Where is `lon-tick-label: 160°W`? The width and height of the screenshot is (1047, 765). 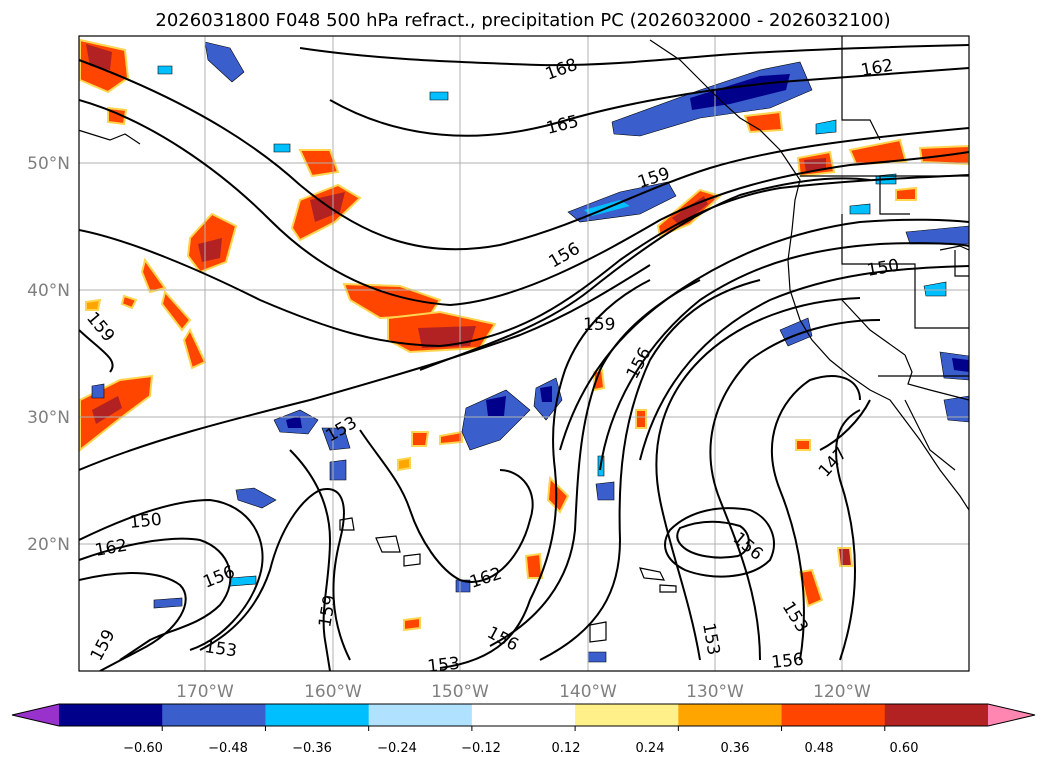
lon-tick-label: 160°W is located at coordinates (333, 692).